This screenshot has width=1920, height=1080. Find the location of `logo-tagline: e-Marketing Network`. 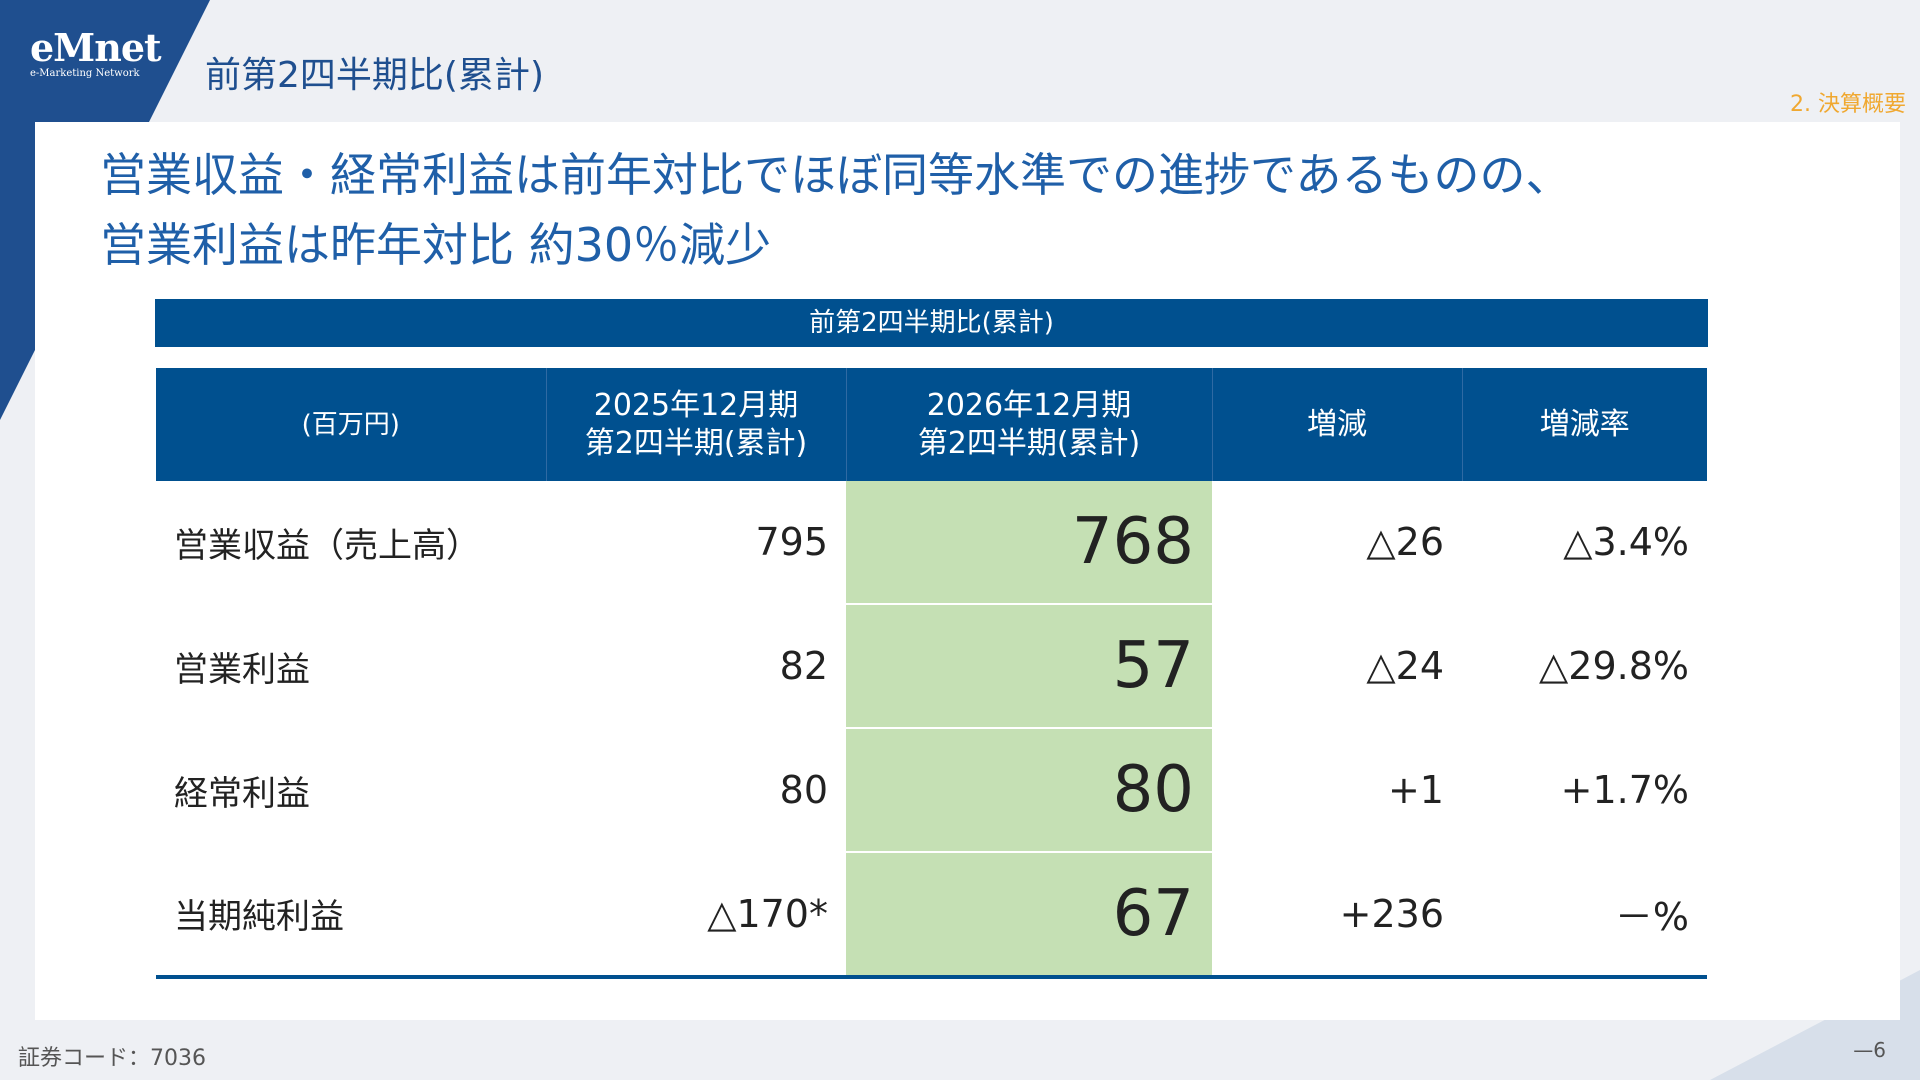

logo-tagline: e-Marketing Network is located at coordinates (85, 73).